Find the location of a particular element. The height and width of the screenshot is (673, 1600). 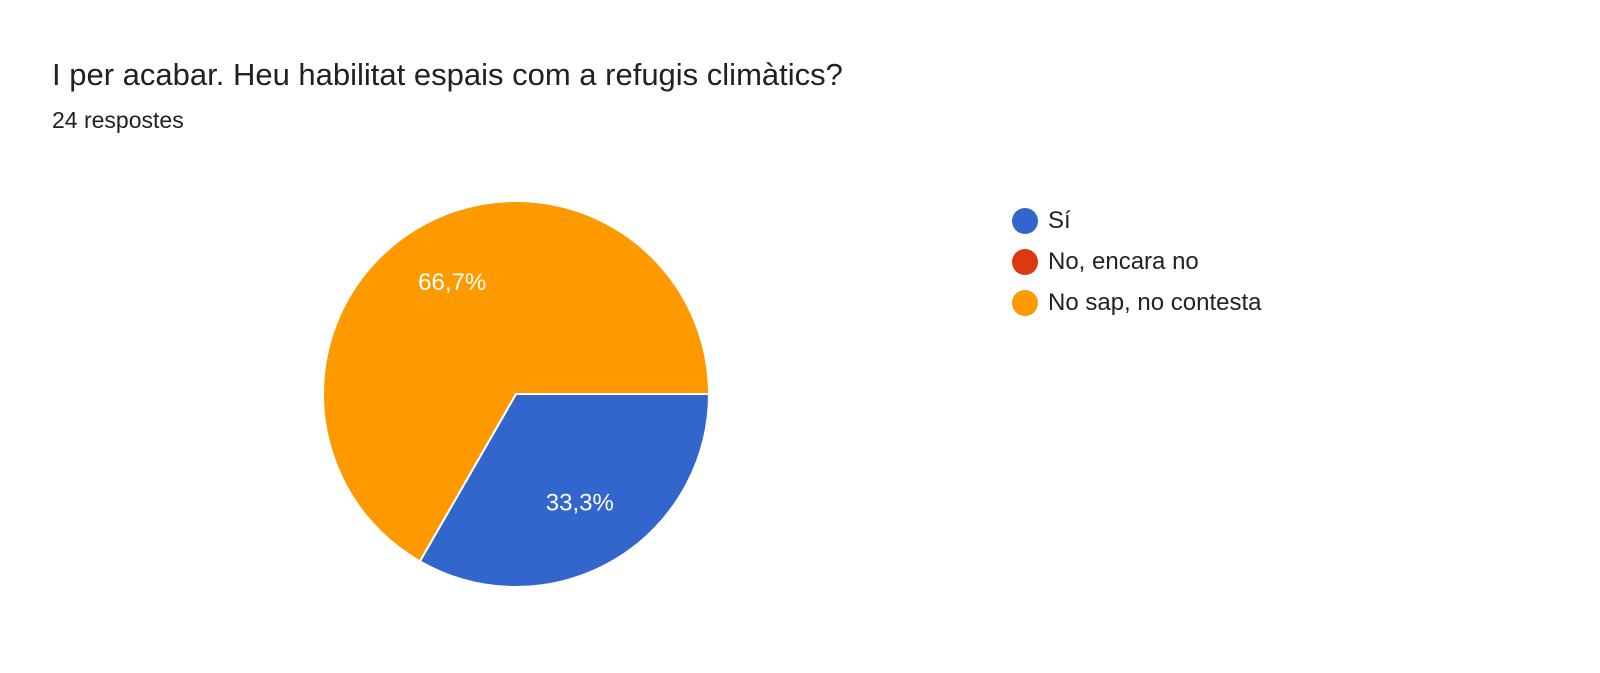

response-count: 24 respostes is located at coordinates (118, 120).